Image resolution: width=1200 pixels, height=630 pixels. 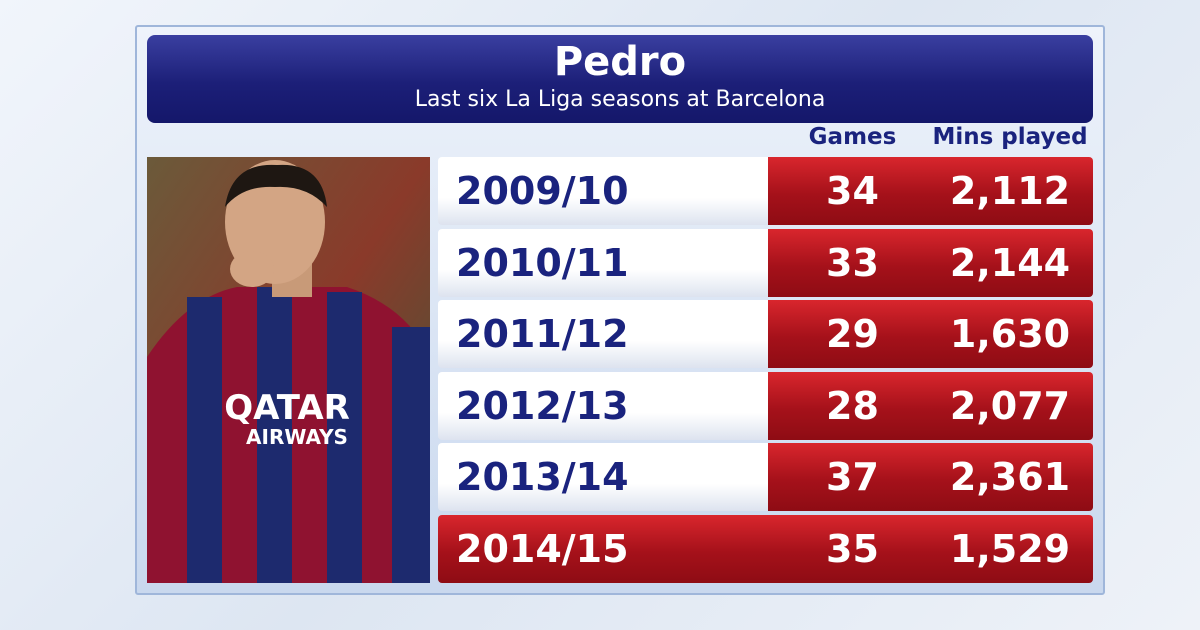 What do you see at coordinates (1010, 405) in the screenshot?
I see `minutes-cell: 2,077` at bounding box center [1010, 405].